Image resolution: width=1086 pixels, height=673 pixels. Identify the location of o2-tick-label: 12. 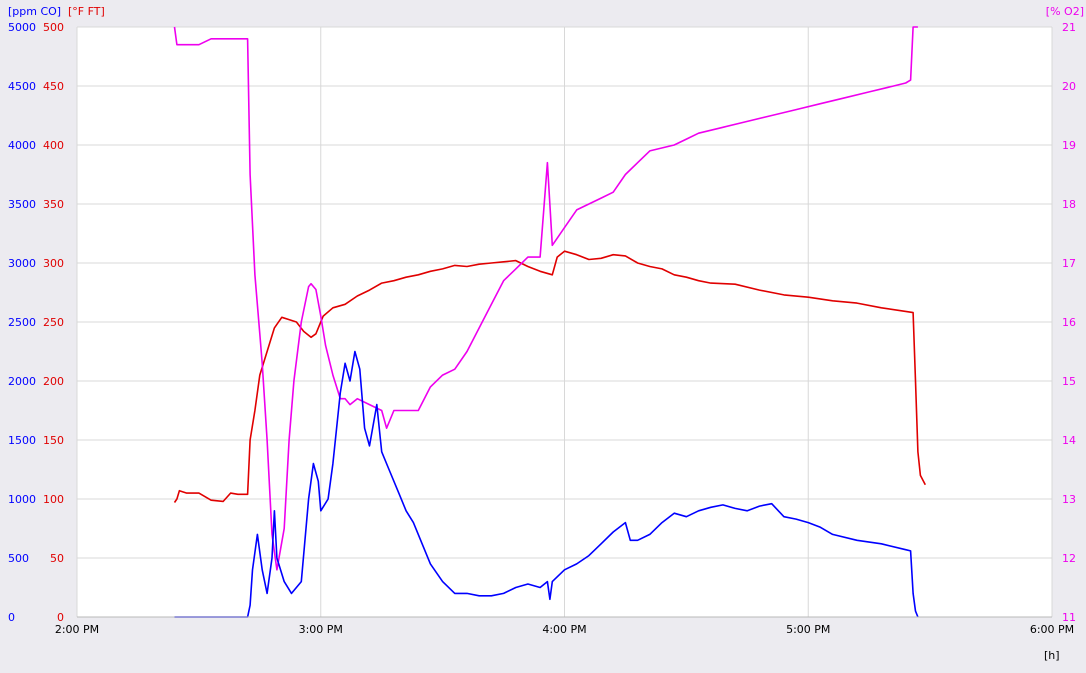
(1069, 558).